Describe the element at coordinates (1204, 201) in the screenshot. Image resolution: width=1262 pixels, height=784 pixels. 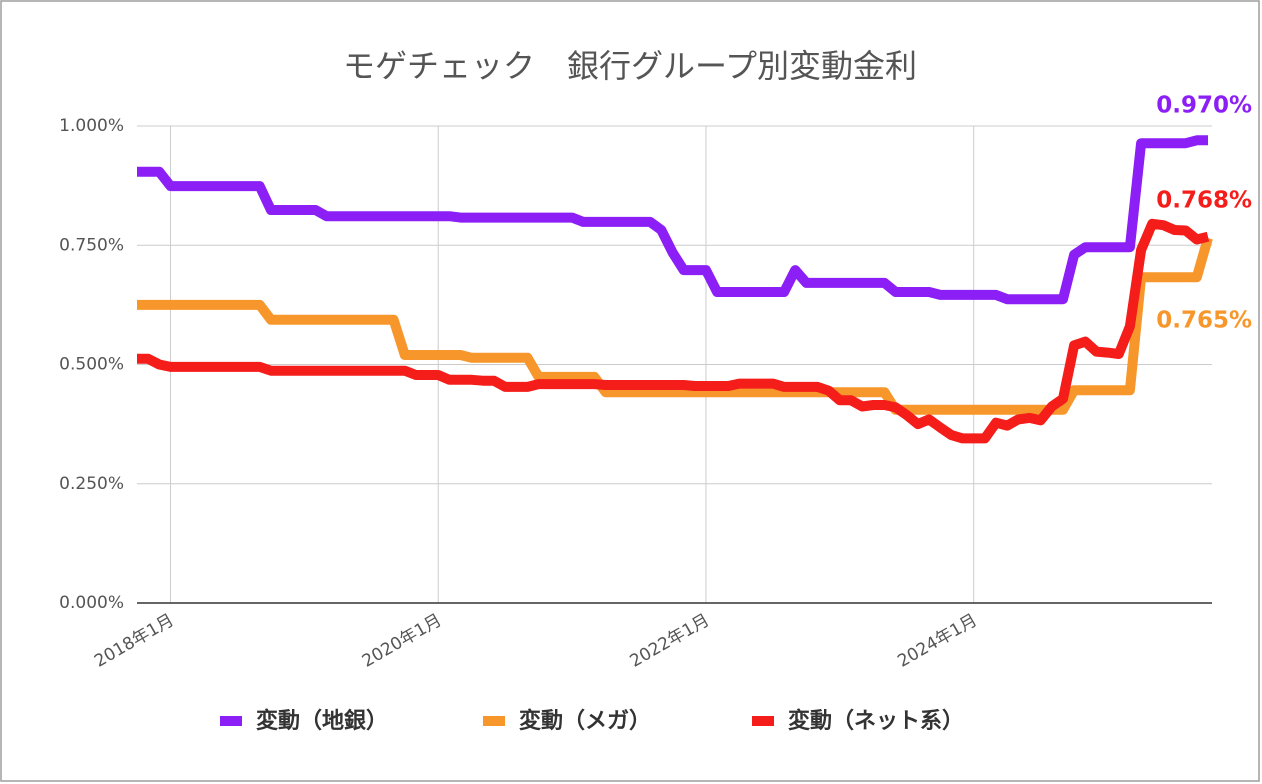
I see `end-label: 0.768%` at that location.